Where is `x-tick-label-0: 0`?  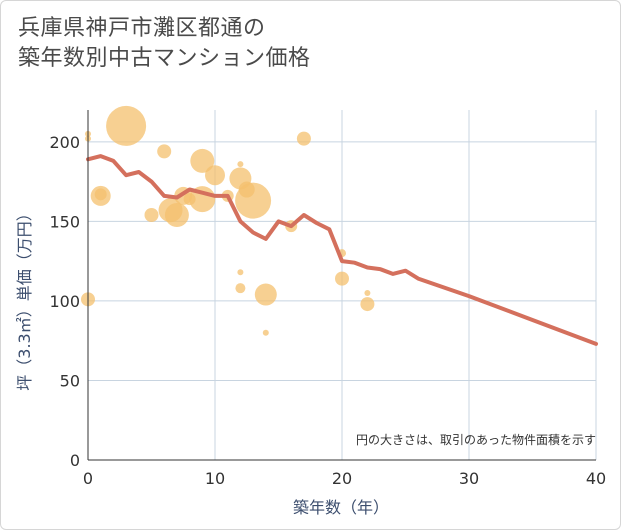
x-tick-label-0: 0 is located at coordinates (88, 478).